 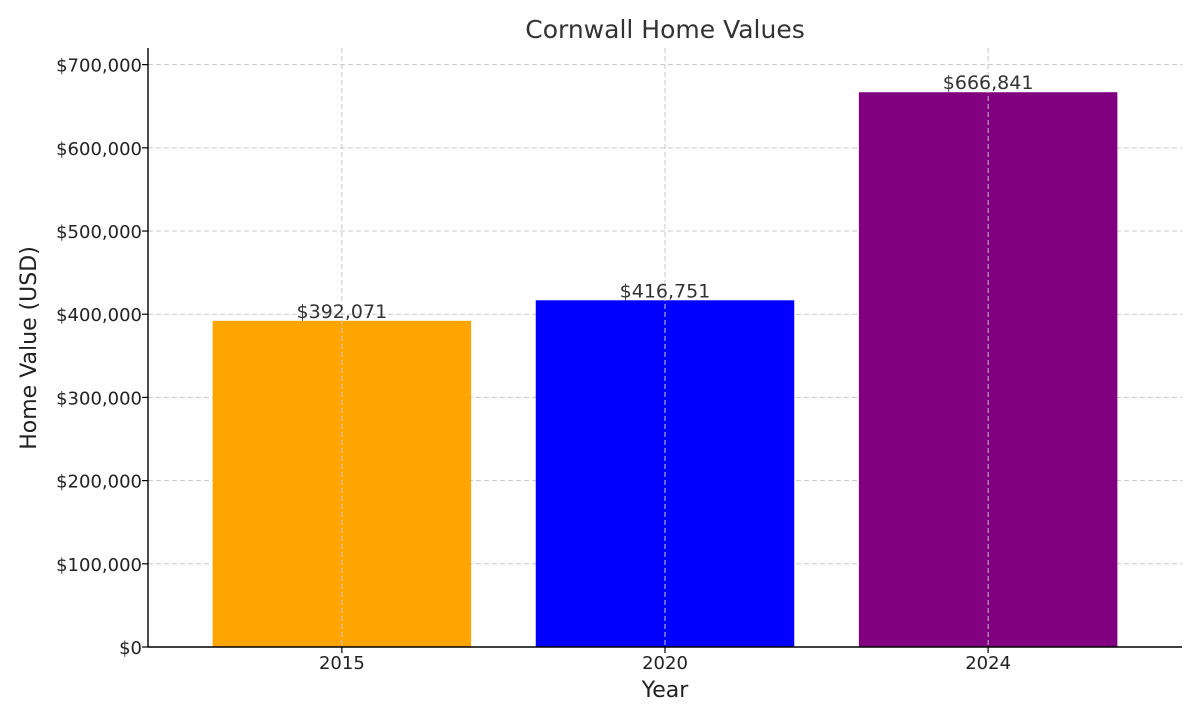 I want to click on x-tick-label: 2020, so click(x=665, y=663).